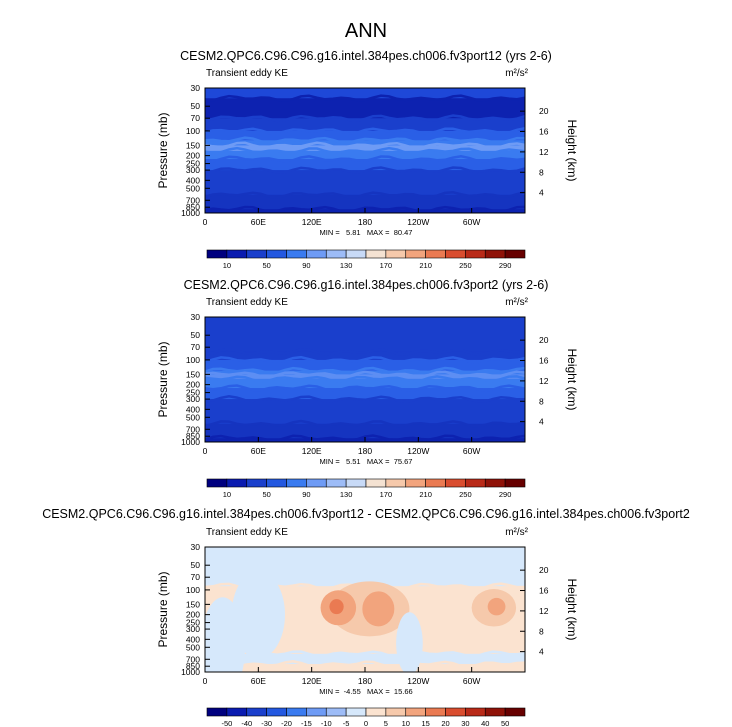 Image resolution: width=732 pixels, height=727 pixels. What do you see at coordinates (572, 379) in the screenshot?
I see `y2-axis-label: Height (km)` at bounding box center [572, 379].